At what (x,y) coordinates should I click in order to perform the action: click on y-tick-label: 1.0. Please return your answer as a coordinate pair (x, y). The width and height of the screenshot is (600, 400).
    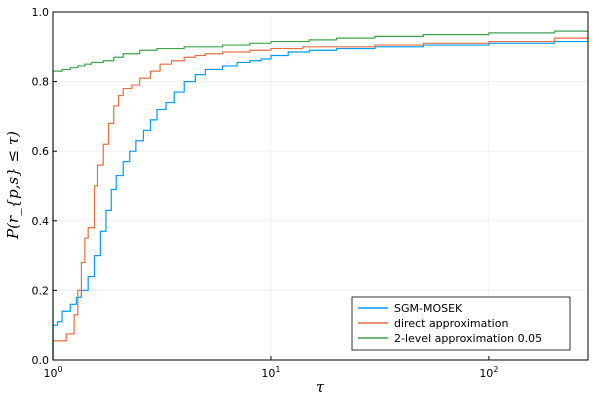
    Looking at the image, I should click on (41, 12).